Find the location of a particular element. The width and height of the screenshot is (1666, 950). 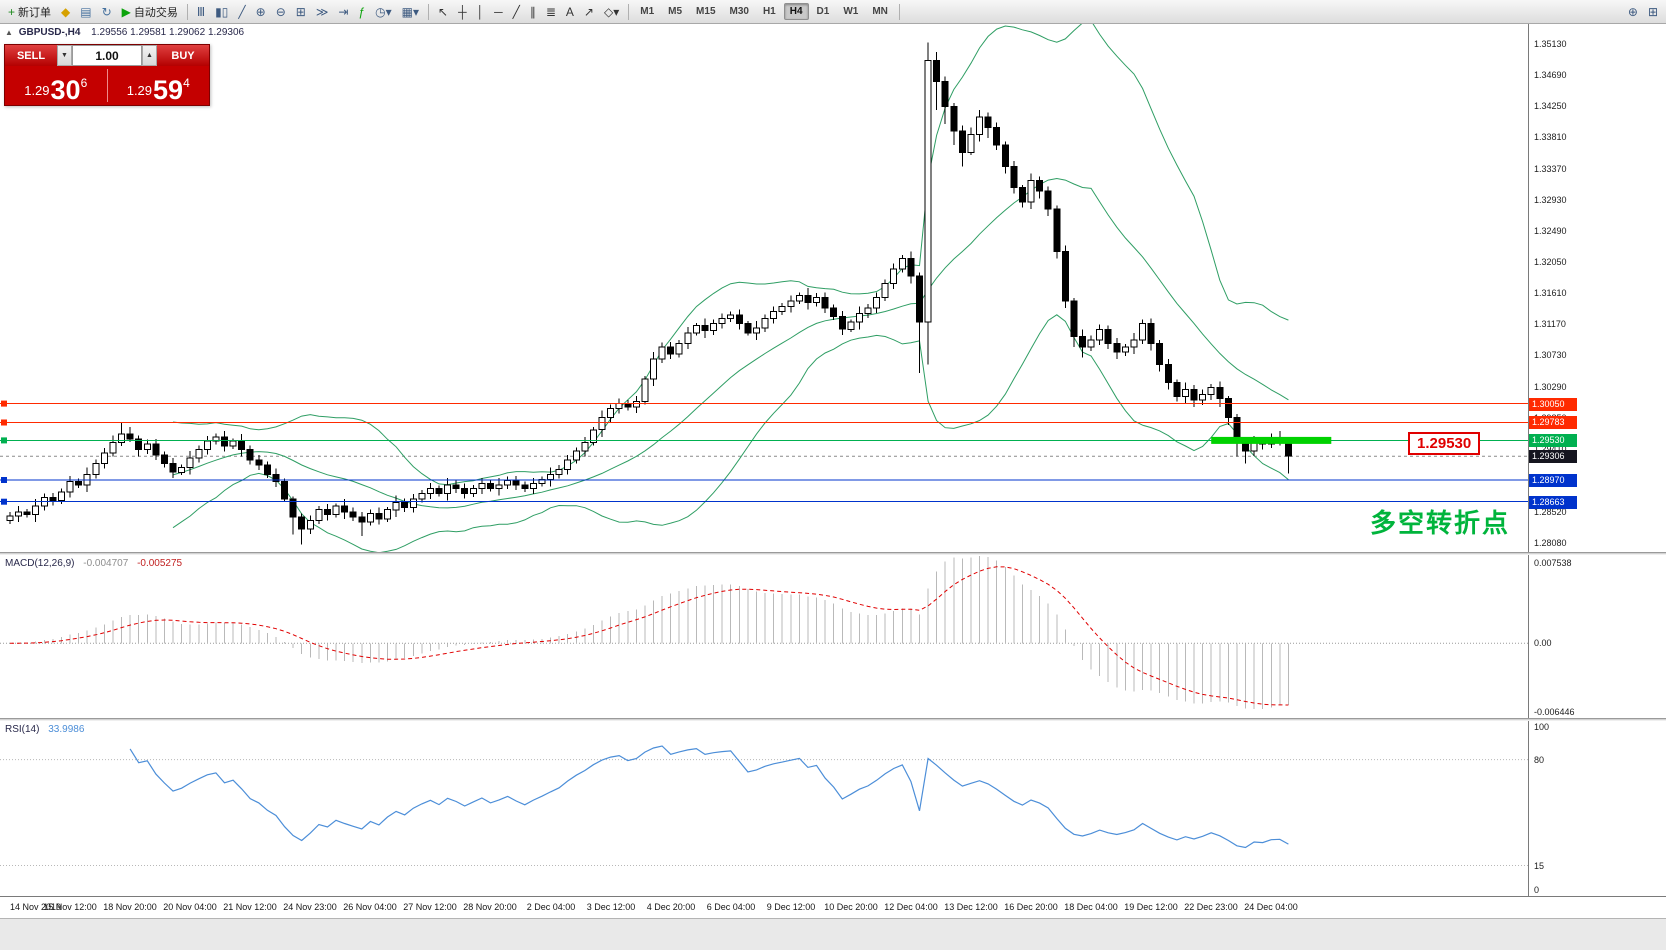

text-button: A is located at coordinates (570, 12).